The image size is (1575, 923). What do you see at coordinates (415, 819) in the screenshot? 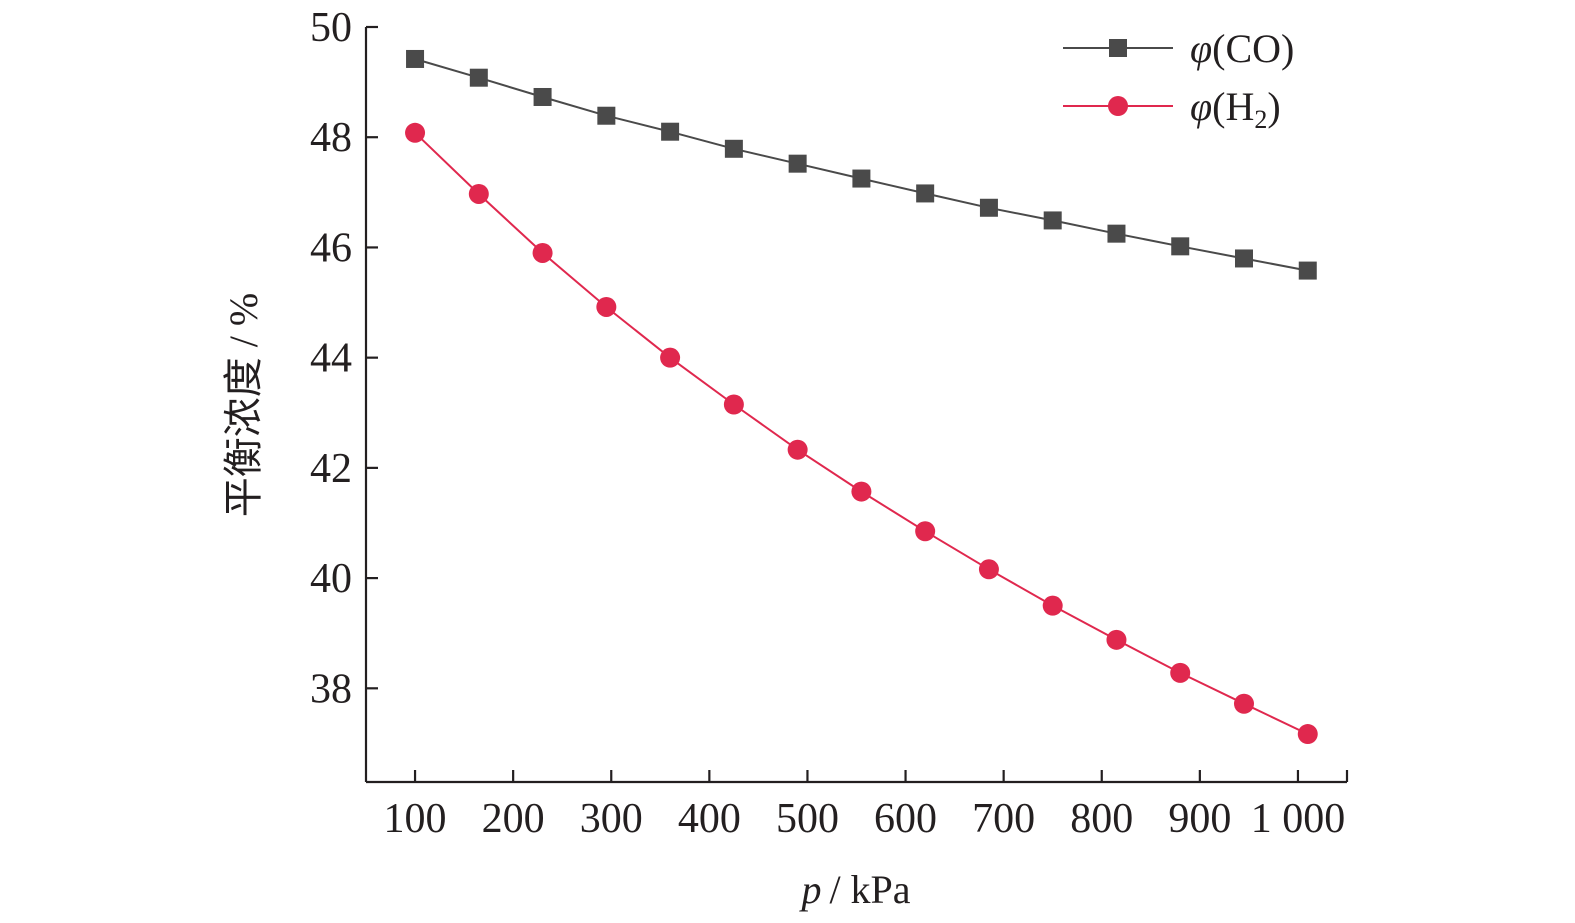
I see `x-tick-label: 100` at bounding box center [415, 819].